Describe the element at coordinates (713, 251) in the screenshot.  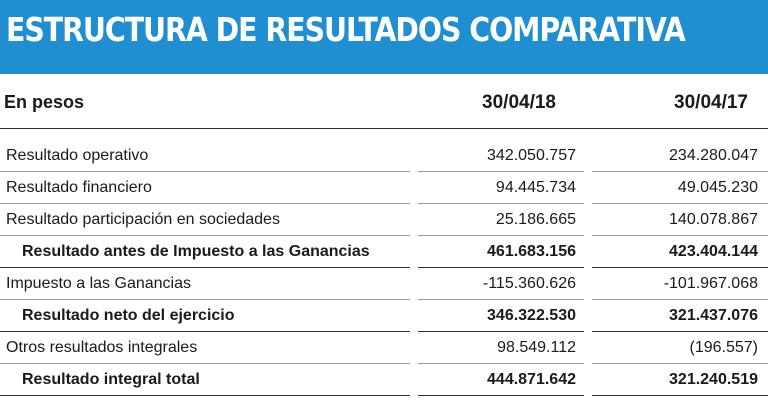
I see `row-value-2017: 423.404.144` at that location.